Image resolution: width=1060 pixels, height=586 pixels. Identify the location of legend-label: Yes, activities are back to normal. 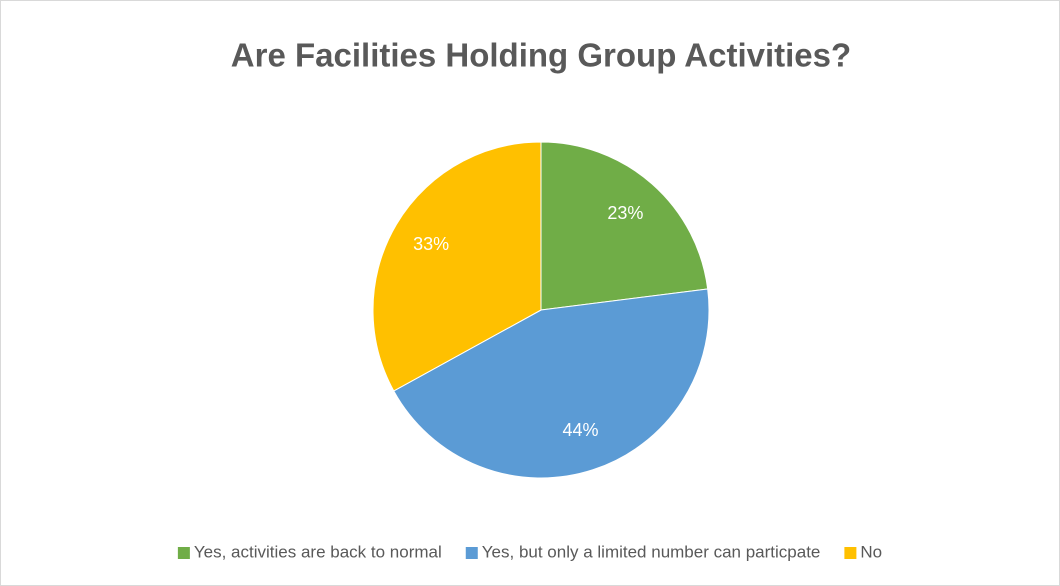
(318, 551).